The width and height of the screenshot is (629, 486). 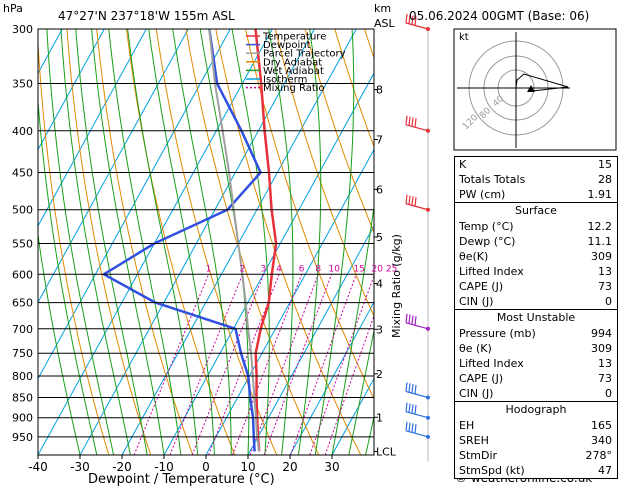 I want to click on mixing-ratio-tick-label: 3, so click(x=264, y=269).